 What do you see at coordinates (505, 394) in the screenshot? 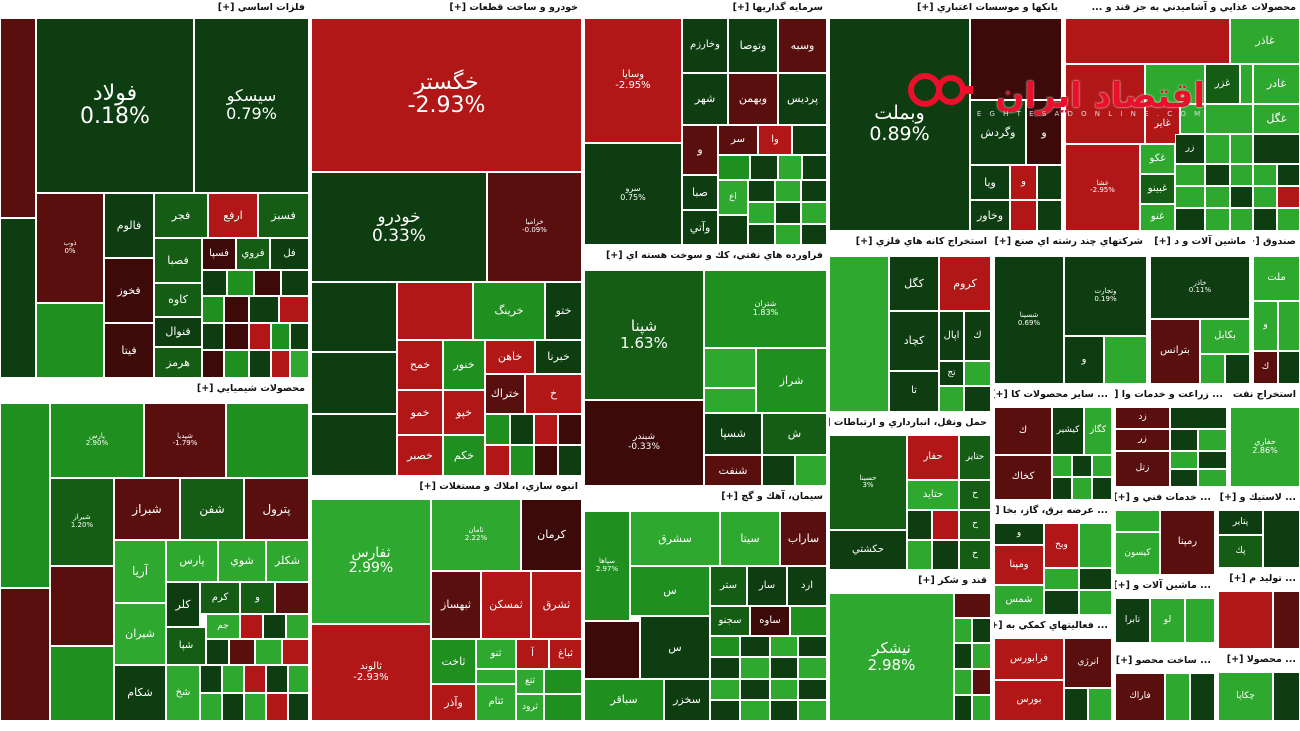
I see `stock-tile: ختراك` at bounding box center [505, 394].